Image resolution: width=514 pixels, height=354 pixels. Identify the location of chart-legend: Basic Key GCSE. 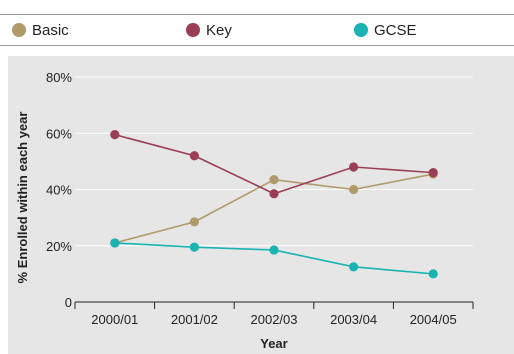
(257, 30).